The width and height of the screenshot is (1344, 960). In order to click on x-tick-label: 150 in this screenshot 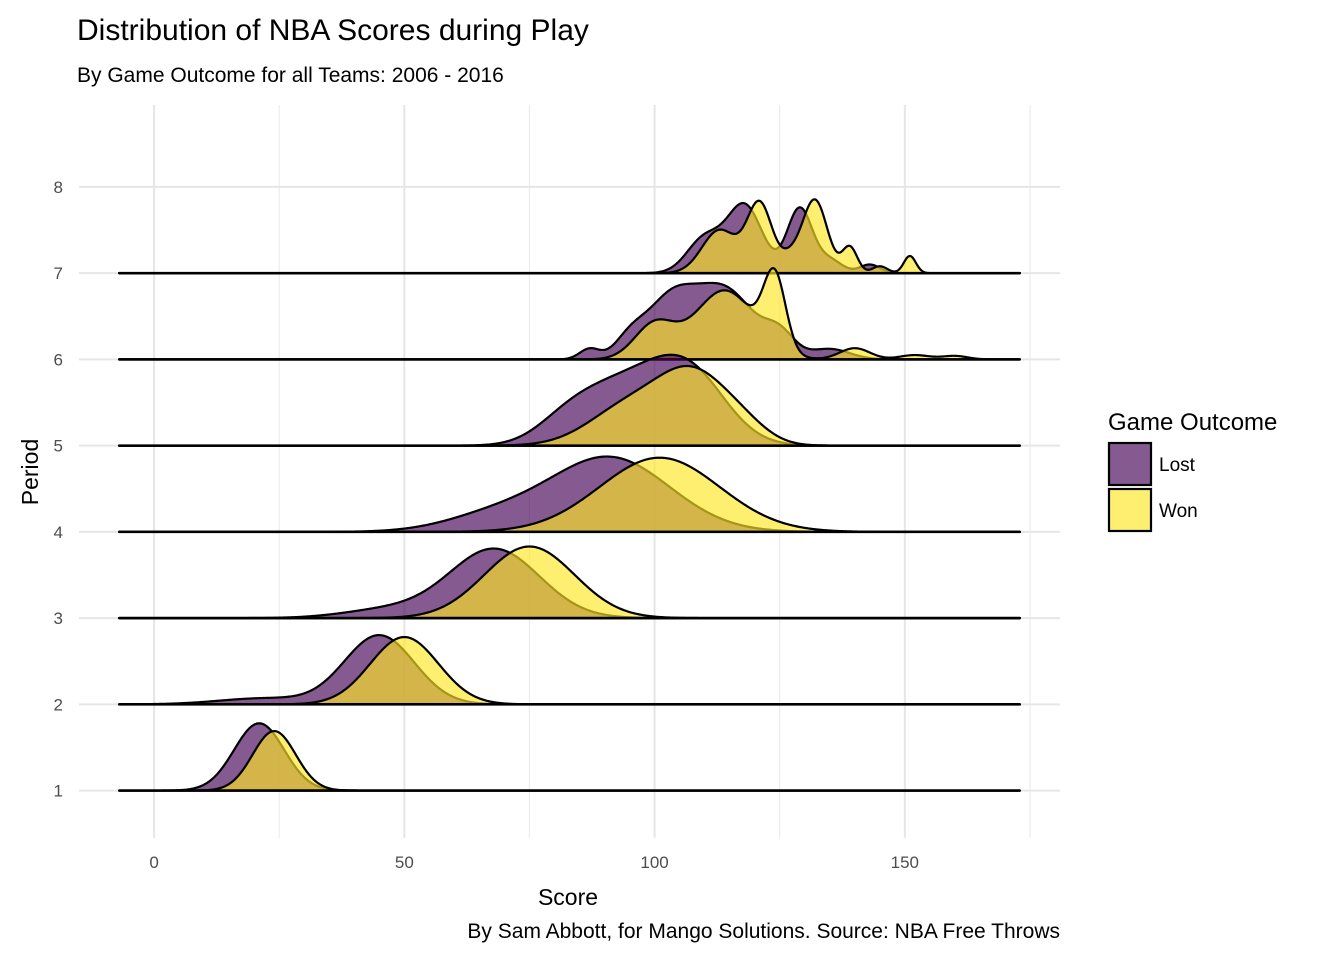, I will do `click(905, 862)`.